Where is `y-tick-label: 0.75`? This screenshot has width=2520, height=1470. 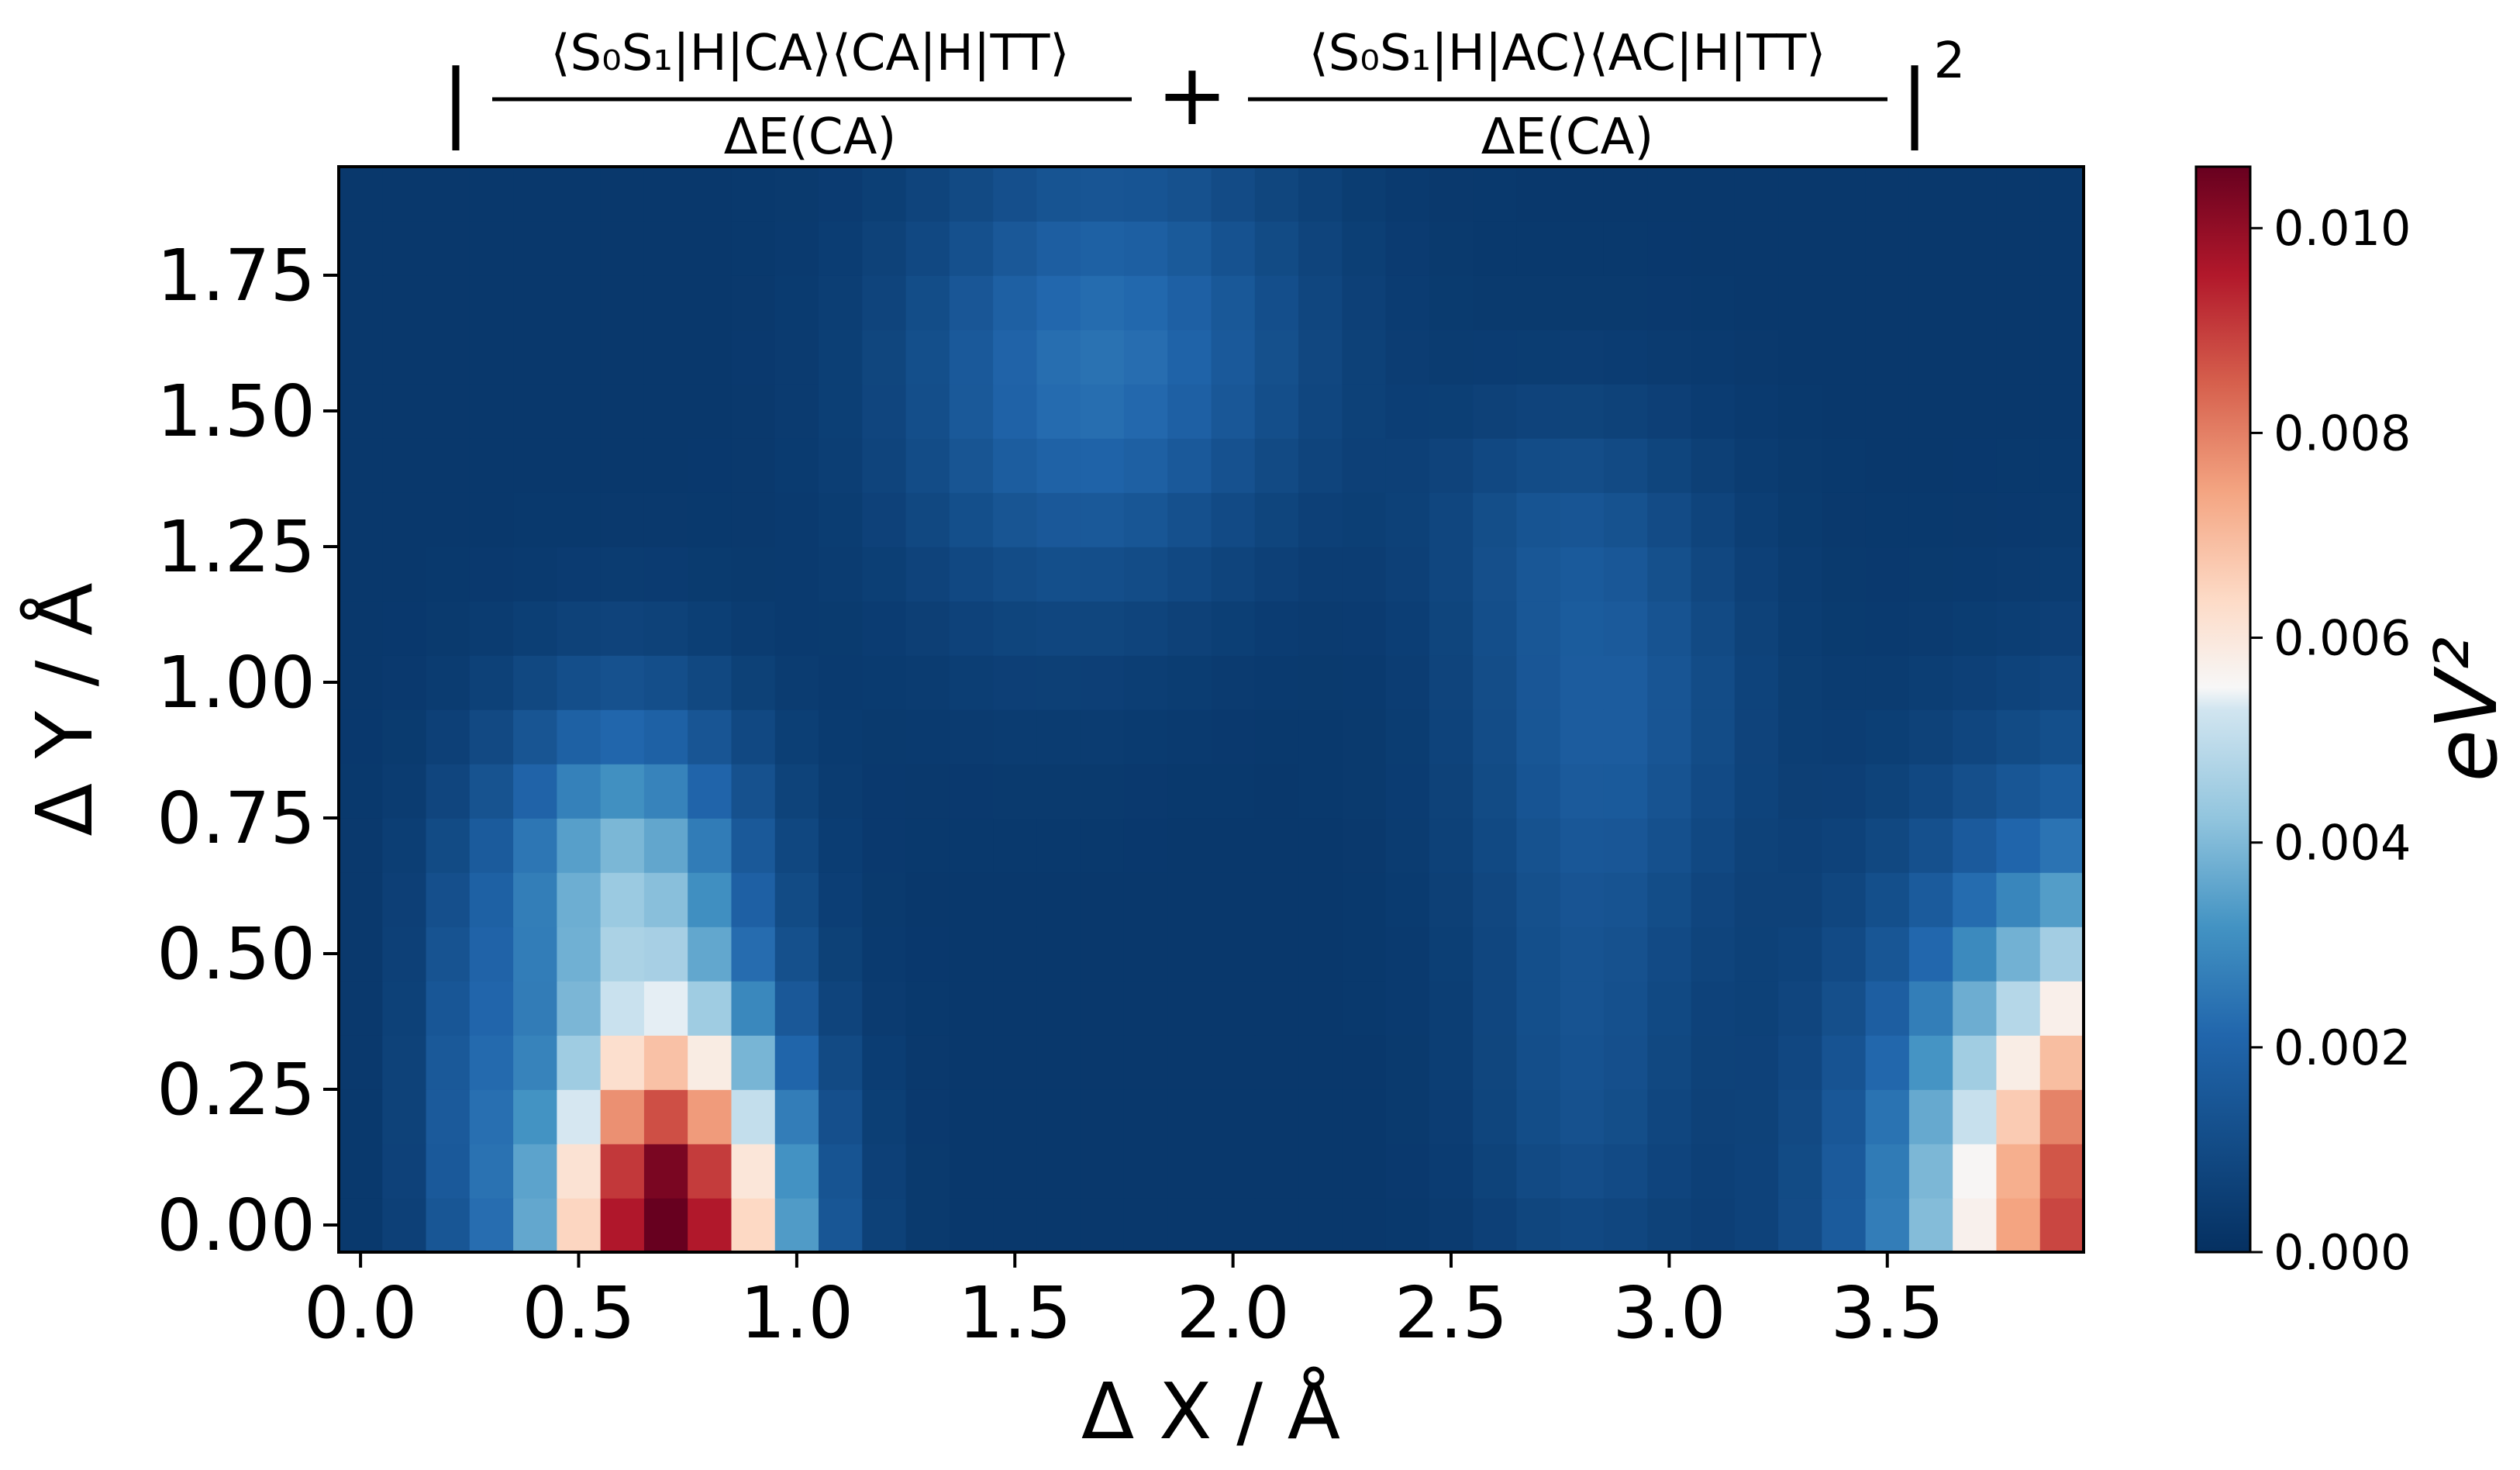 y-tick-label: 0.75 is located at coordinates (236, 818).